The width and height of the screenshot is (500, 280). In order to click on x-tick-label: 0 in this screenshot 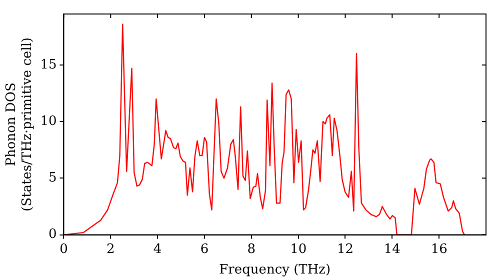, I will do `click(64, 249)`.